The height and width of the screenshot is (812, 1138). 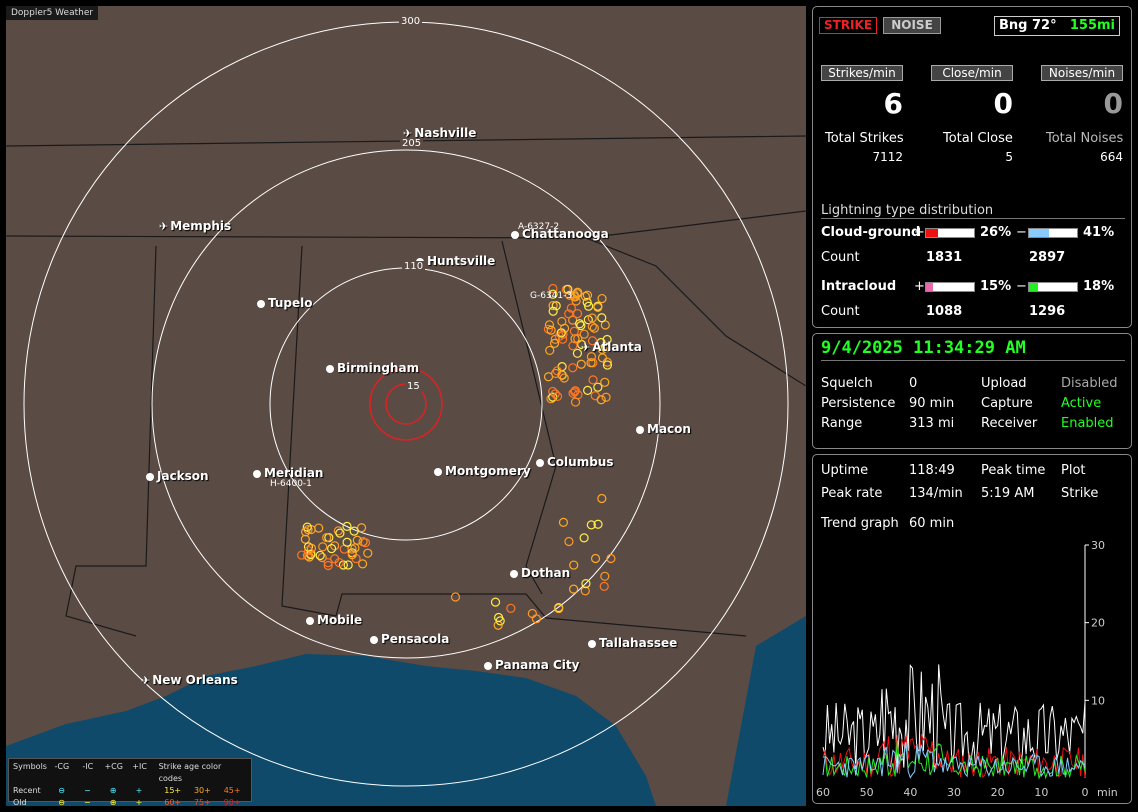 What do you see at coordinates (1089, 383) in the screenshot?
I see `upload-value: Disabled` at bounding box center [1089, 383].